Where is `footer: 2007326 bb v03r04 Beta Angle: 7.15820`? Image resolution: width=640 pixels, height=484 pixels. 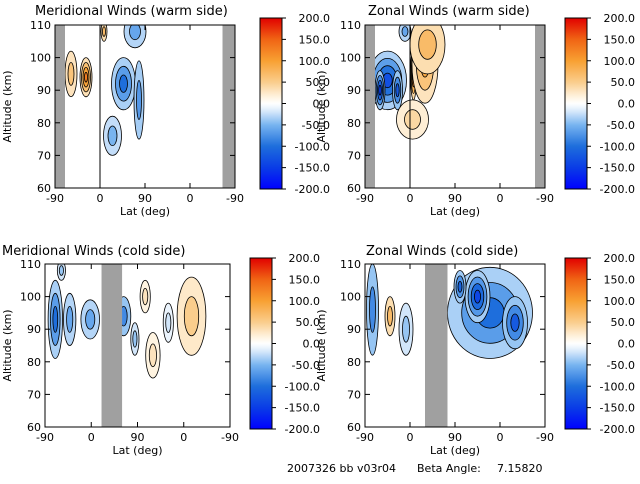 footer: 2007326 bb v03r04 Beta Angle: 7.15820 is located at coordinates (415, 468).